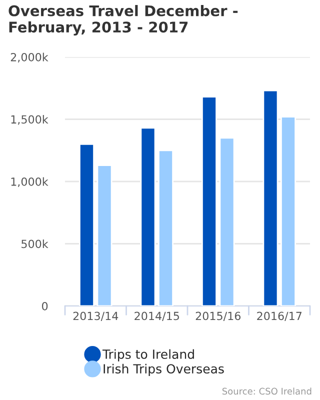 This screenshot has height=400, width=320. Describe the element at coordinates (45, 306) in the screenshot. I see `y-tick-label: 0` at that location.